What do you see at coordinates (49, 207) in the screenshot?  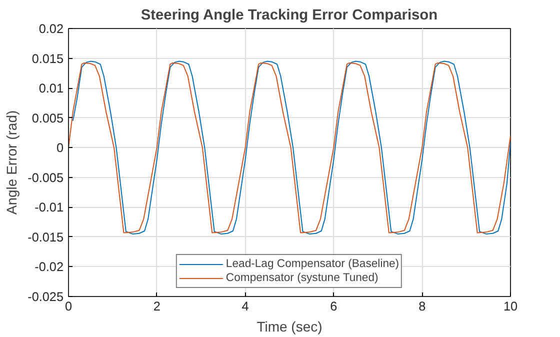 I see `y-tick-label: -0.01` at bounding box center [49, 207].